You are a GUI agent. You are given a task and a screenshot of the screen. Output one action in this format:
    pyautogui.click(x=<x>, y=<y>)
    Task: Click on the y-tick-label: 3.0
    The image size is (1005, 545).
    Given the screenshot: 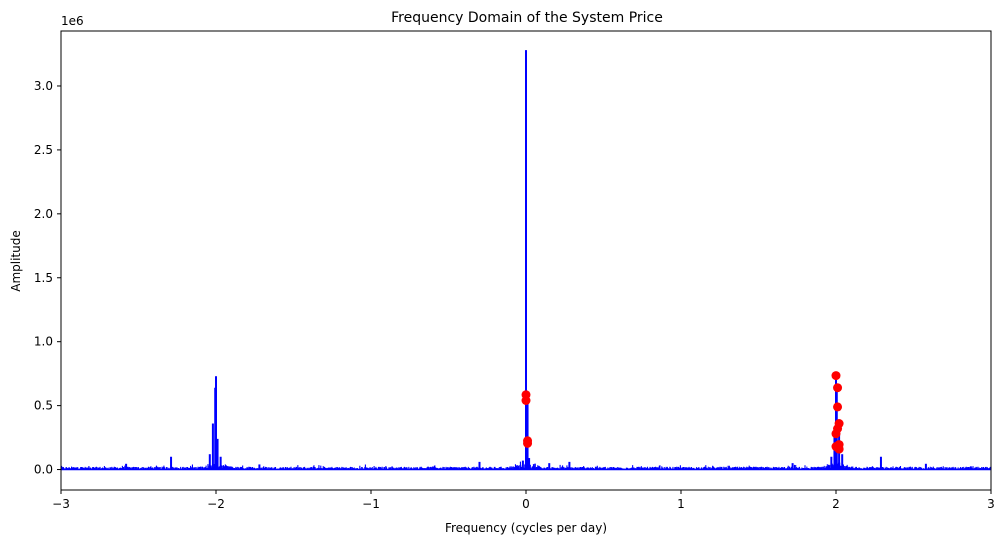 What is the action you would take?
    pyautogui.click(x=43, y=86)
    